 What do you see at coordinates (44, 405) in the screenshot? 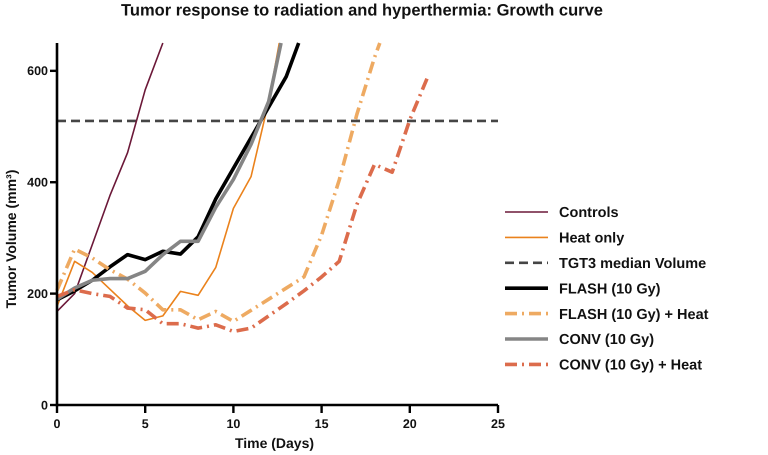
I see `y-tick-label: 0` at bounding box center [44, 405].